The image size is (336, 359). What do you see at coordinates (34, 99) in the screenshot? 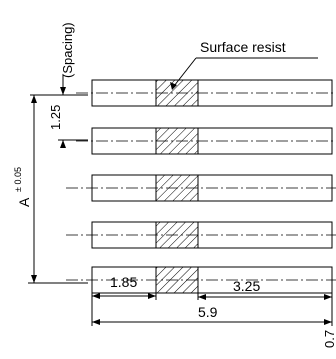
I see `dim-a-arrow-top` at bounding box center [34, 99].